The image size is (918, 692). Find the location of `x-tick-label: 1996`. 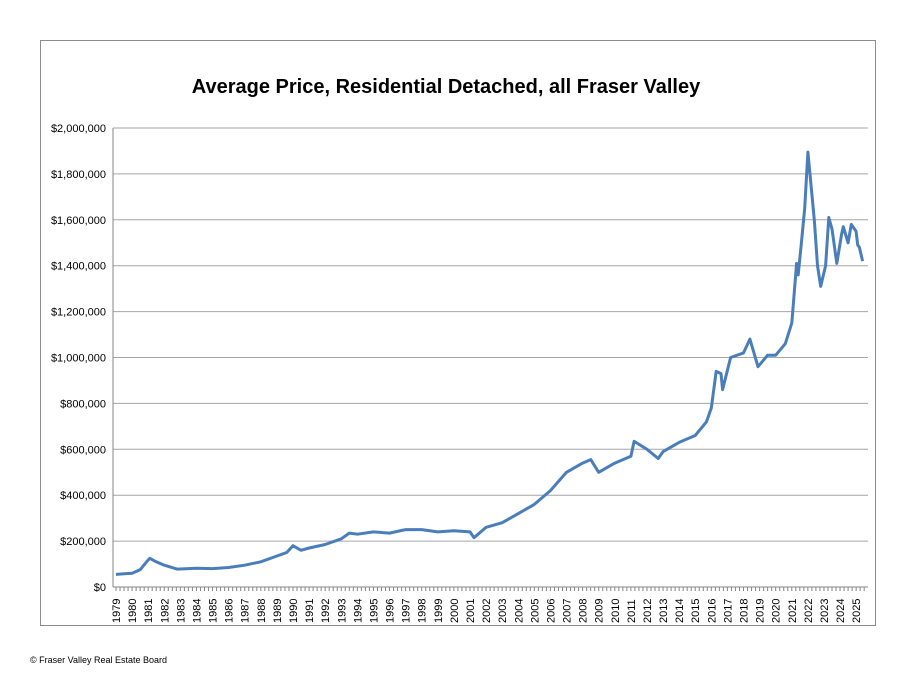

x-tick-label: 1996 is located at coordinates (391, 611).